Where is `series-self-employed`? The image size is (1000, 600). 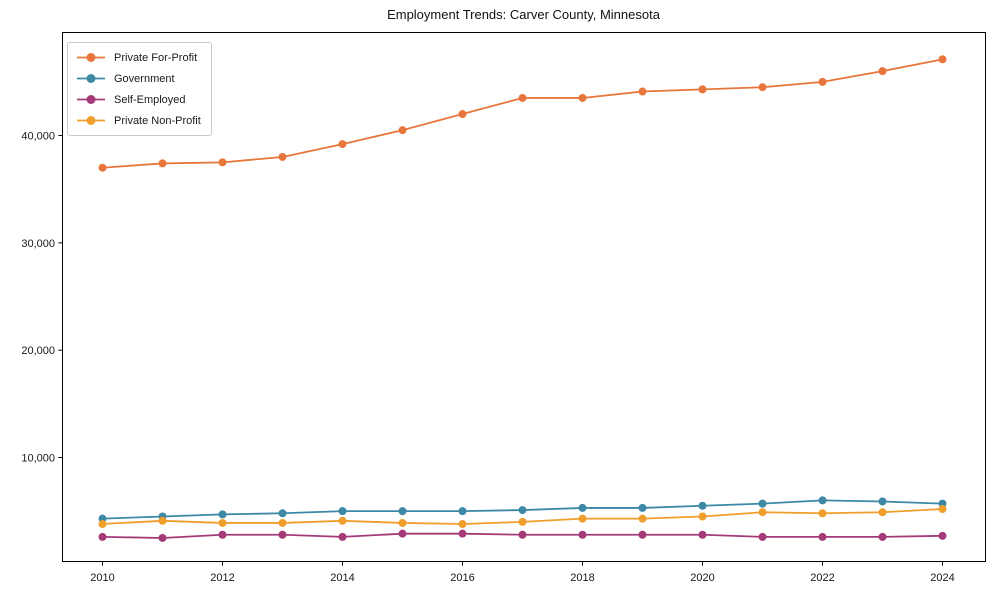
series-self-employed is located at coordinates (522, 535).